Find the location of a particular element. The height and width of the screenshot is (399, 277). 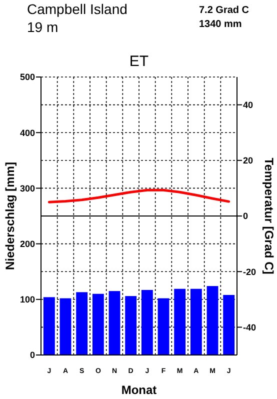

y-tick-label: 100 is located at coordinates (27, 299).